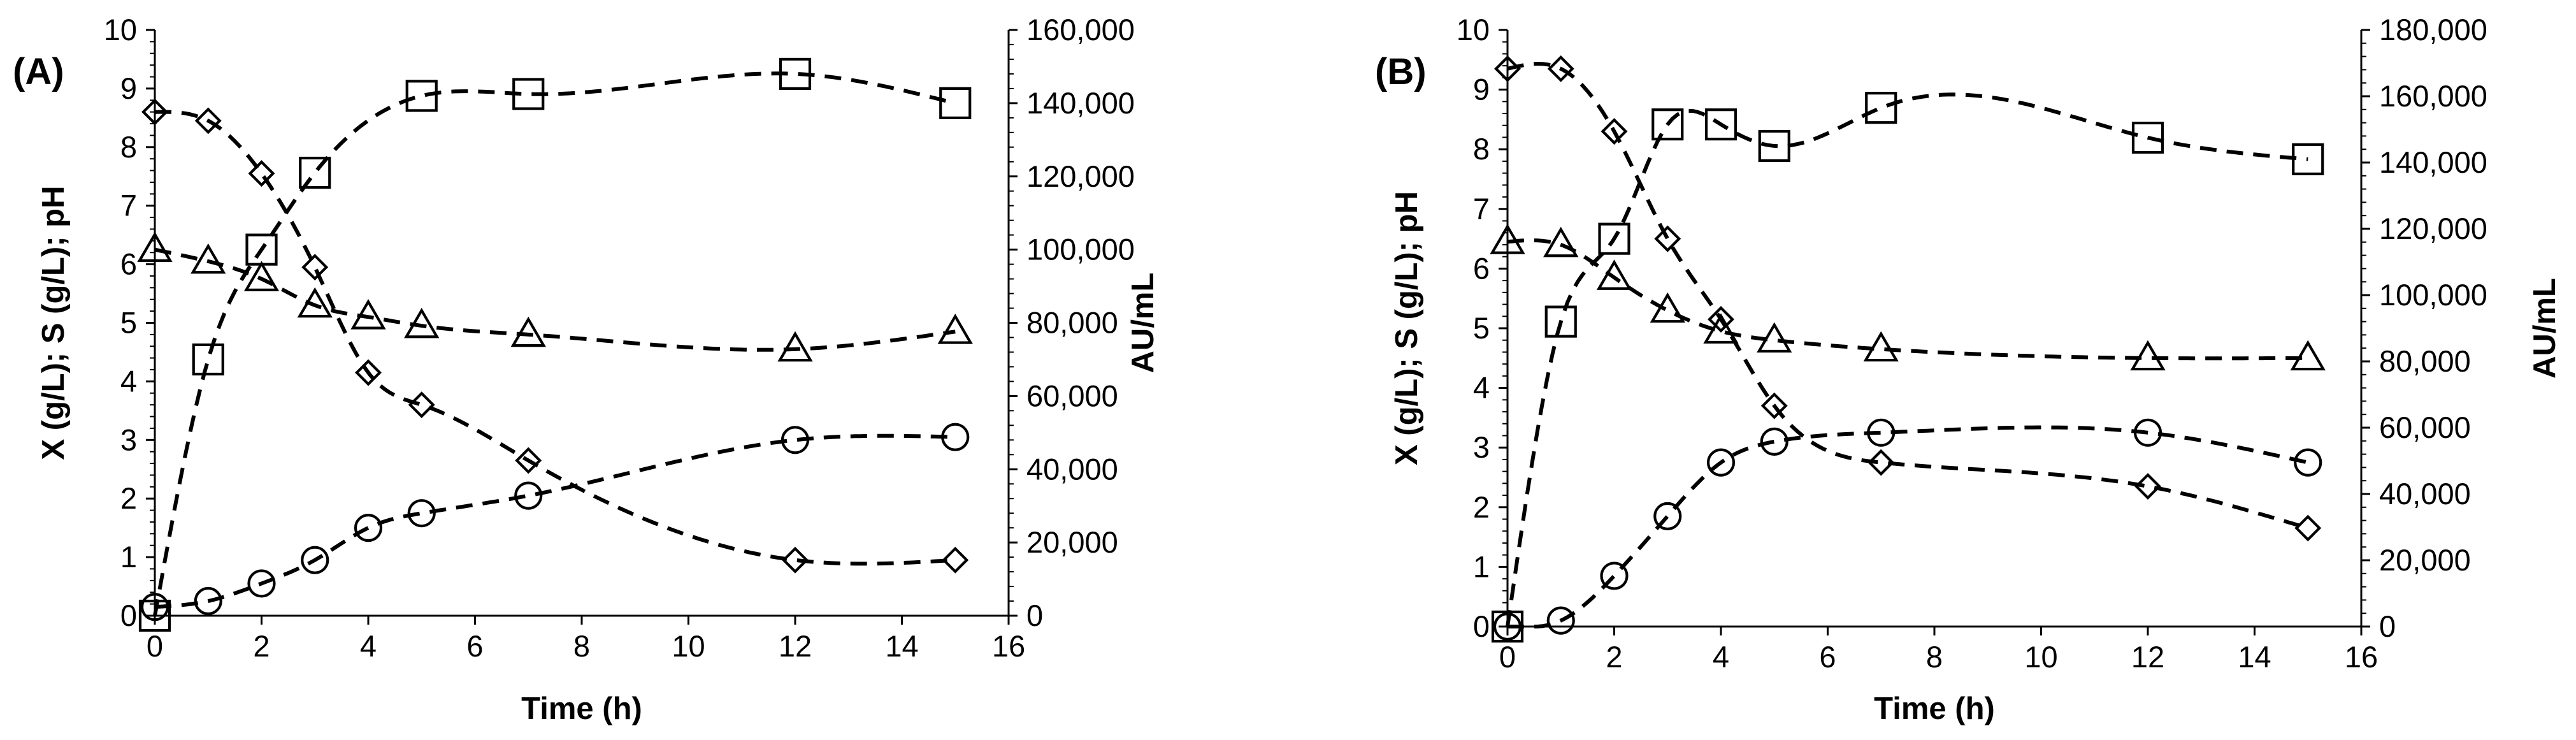  Describe the element at coordinates (261, 646) in the screenshot. I see `x-tick-label: 2` at that location.